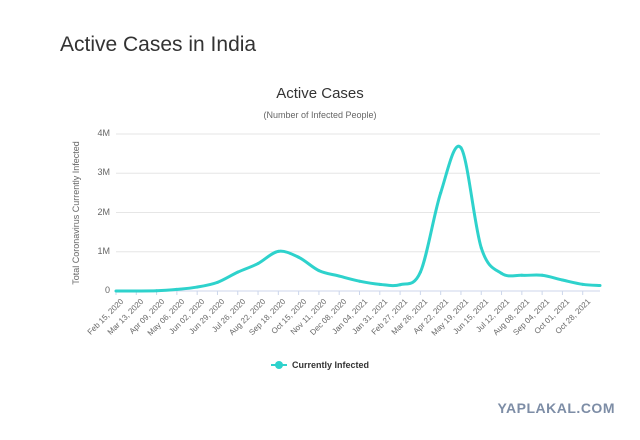 This screenshot has width=640, height=440. What do you see at coordinates (320, 115) in the screenshot?
I see `chart-subtitle: (Number of Infected People)` at bounding box center [320, 115].